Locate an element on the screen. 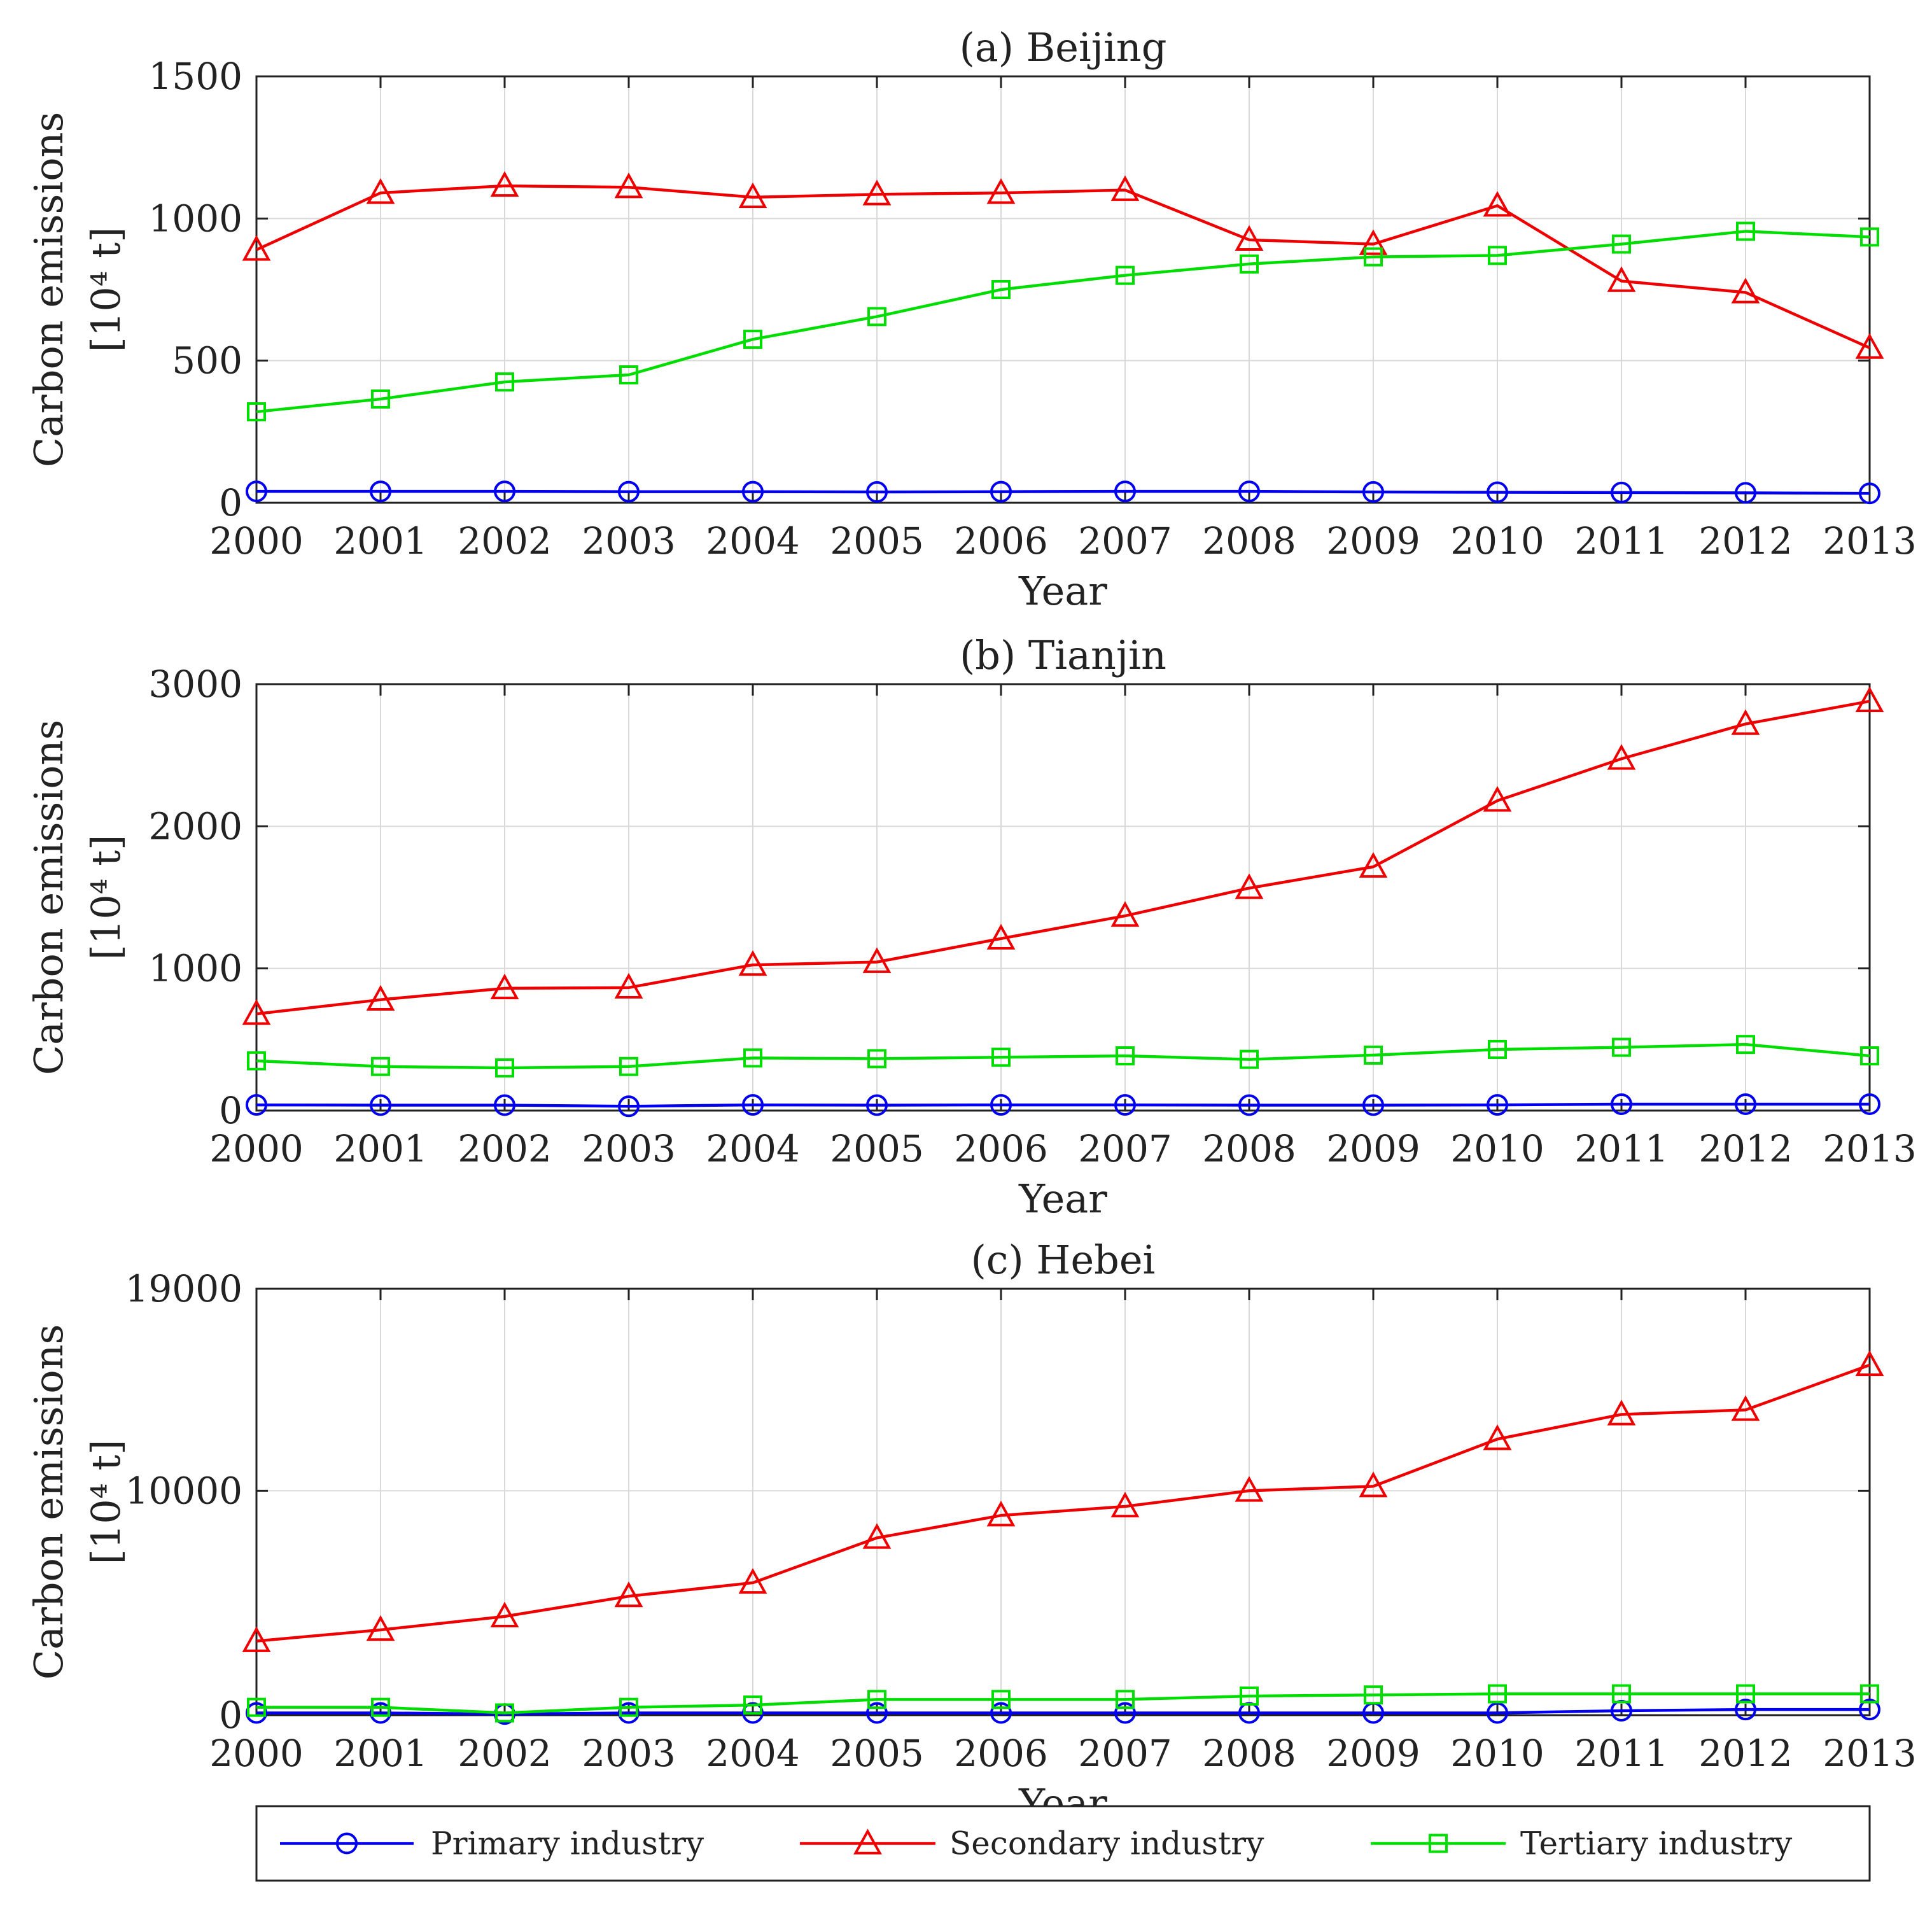 The width and height of the screenshot is (1932, 1915). legend-label: Tertiary industry is located at coordinates (1656, 1844).